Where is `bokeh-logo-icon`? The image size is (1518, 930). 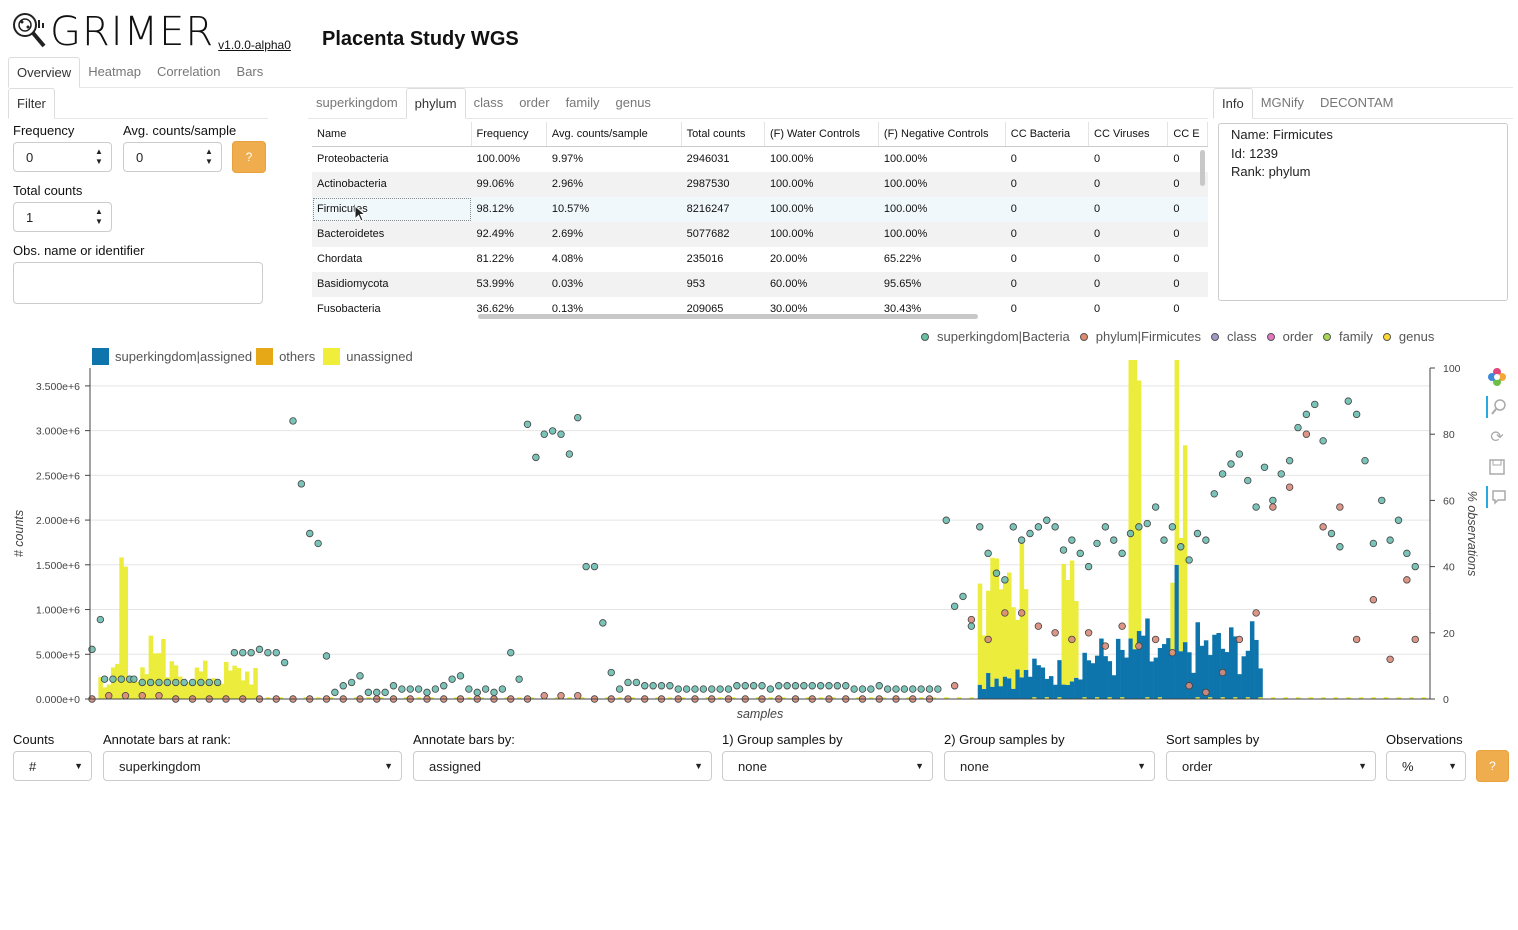
bokeh-logo-icon is located at coordinates (1497, 377).